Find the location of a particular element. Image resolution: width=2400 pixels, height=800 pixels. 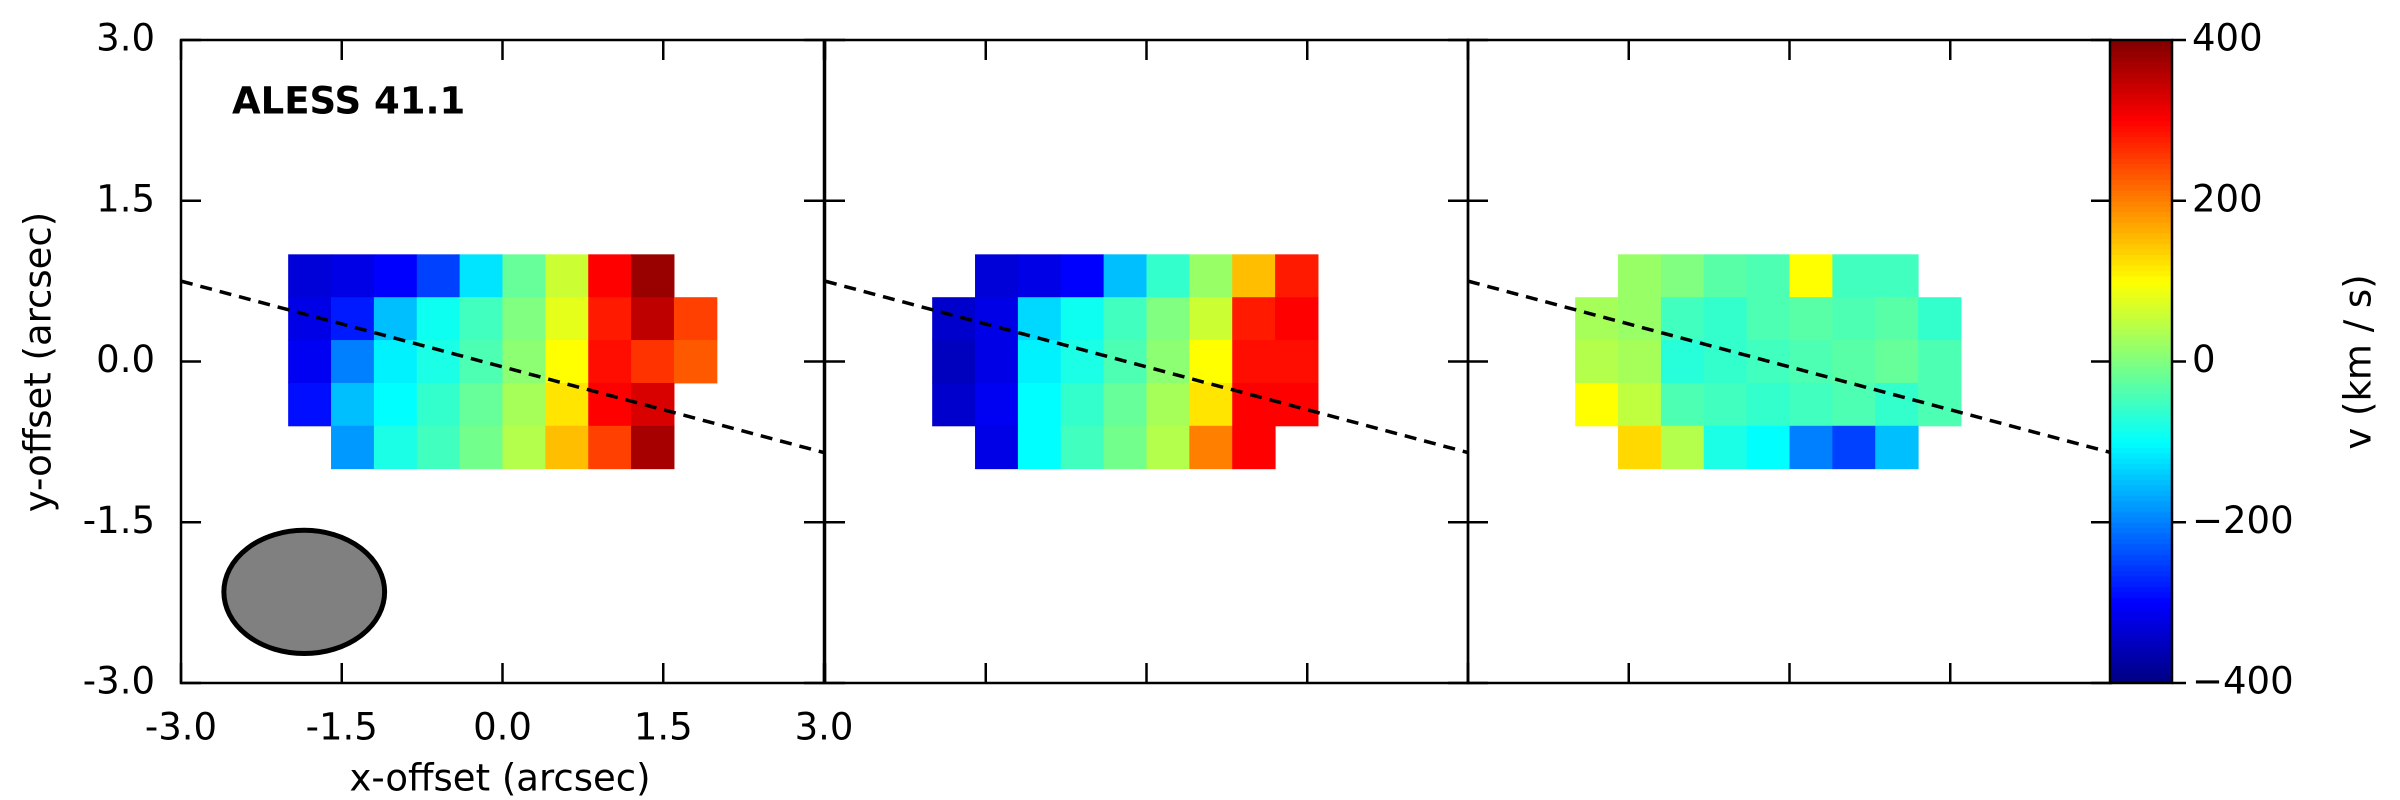

x-tick-label: -1.5 is located at coordinates (342, 727).